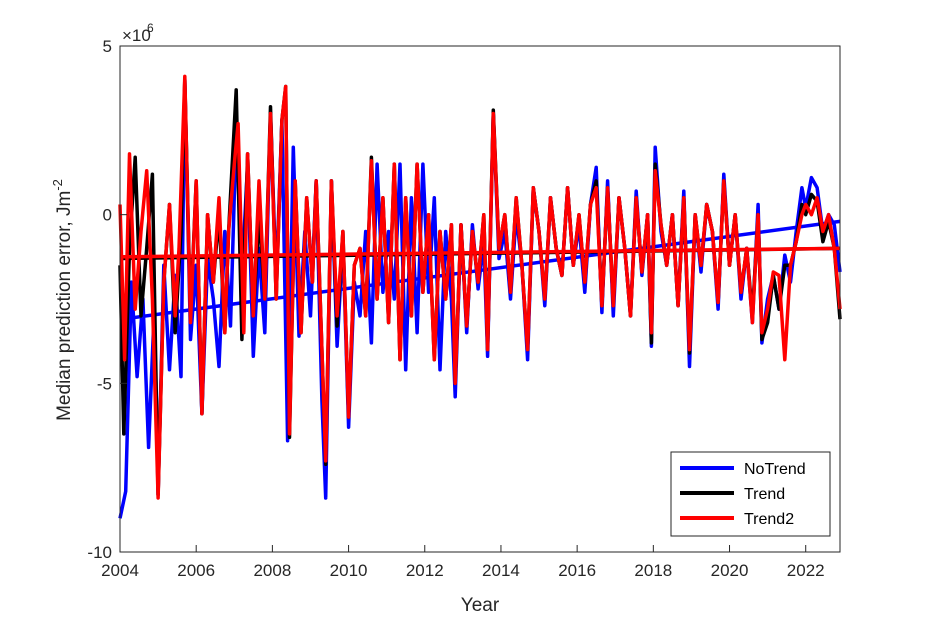  I want to click on legend: NoTrend Trend Trend2, so click(750, 494).